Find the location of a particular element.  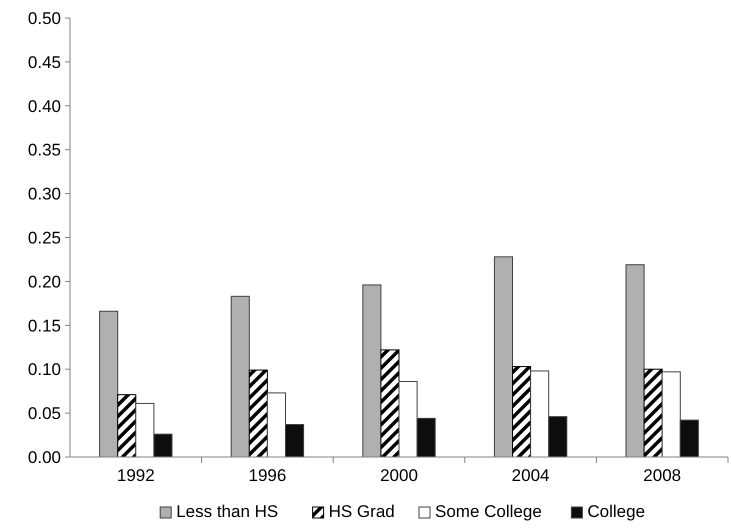

x-tick-label: 1992 is located at coordinates (135, 475).